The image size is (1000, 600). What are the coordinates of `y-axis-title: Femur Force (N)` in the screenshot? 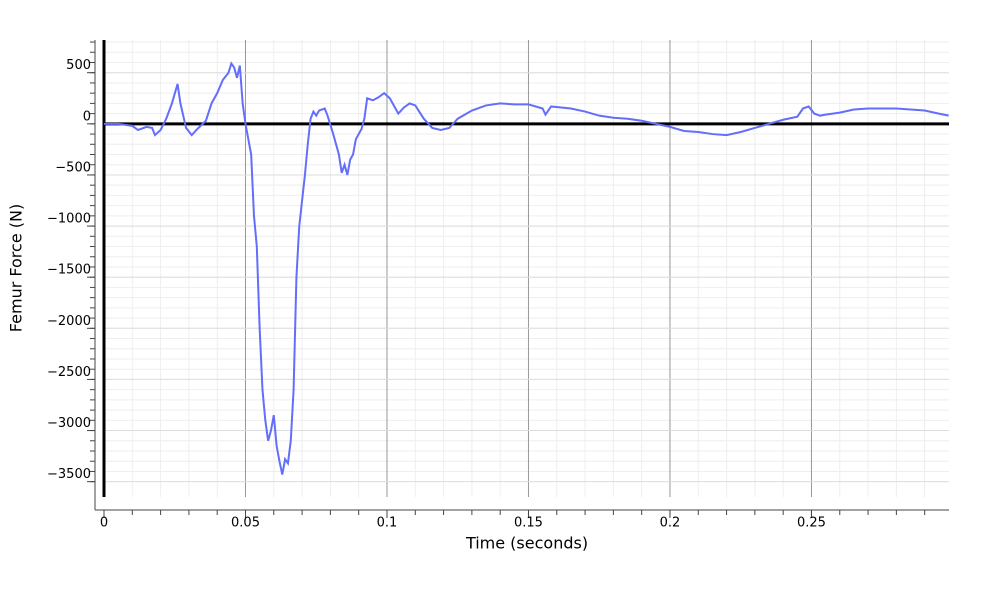 It's located at (16, 268).